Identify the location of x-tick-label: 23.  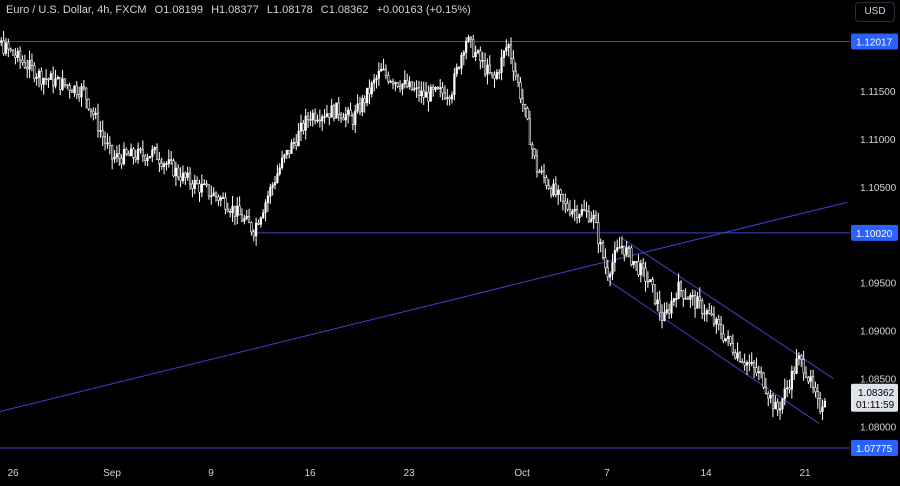
(409, 473).